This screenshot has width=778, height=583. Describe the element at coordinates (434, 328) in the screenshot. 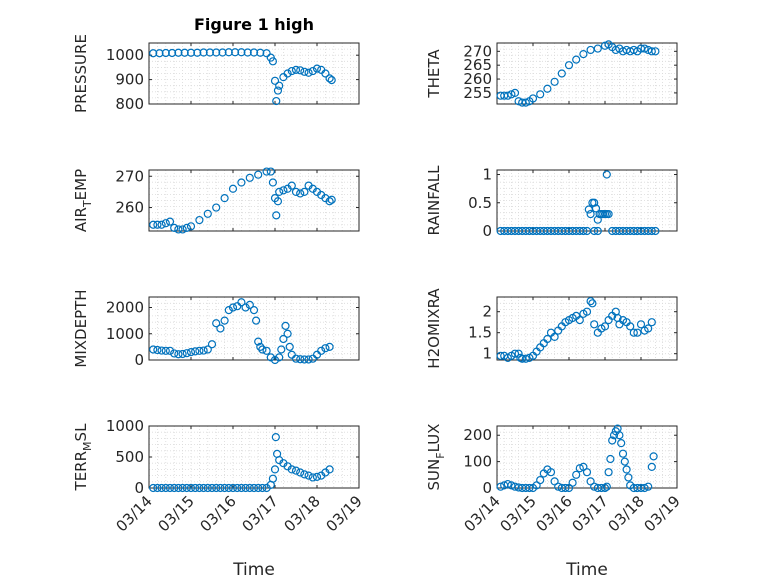

I see `y-axis-label-main: H2OMIXRA` at that location.